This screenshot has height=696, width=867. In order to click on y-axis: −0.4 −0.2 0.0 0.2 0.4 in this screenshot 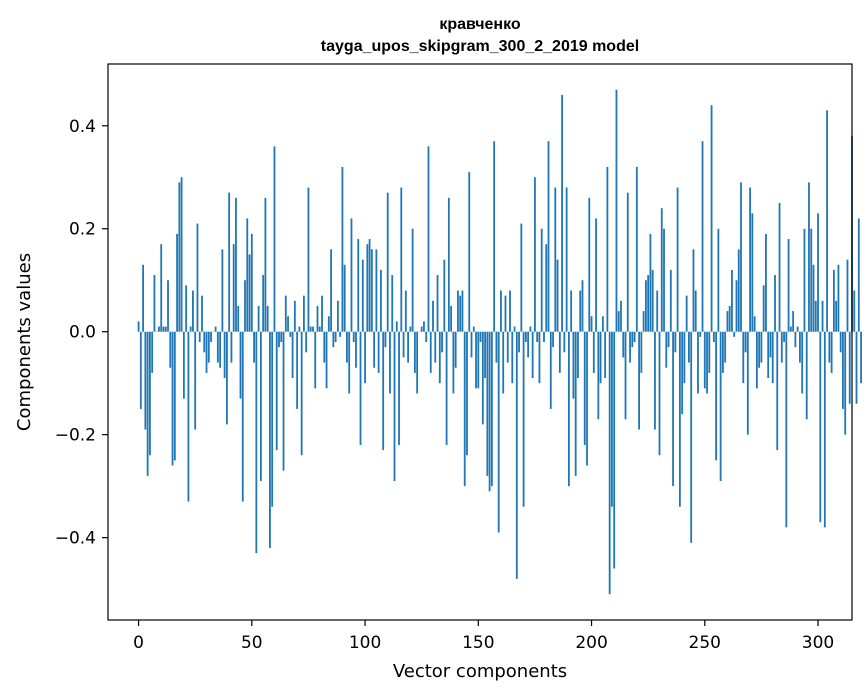, I will do `click(81, 333)`.